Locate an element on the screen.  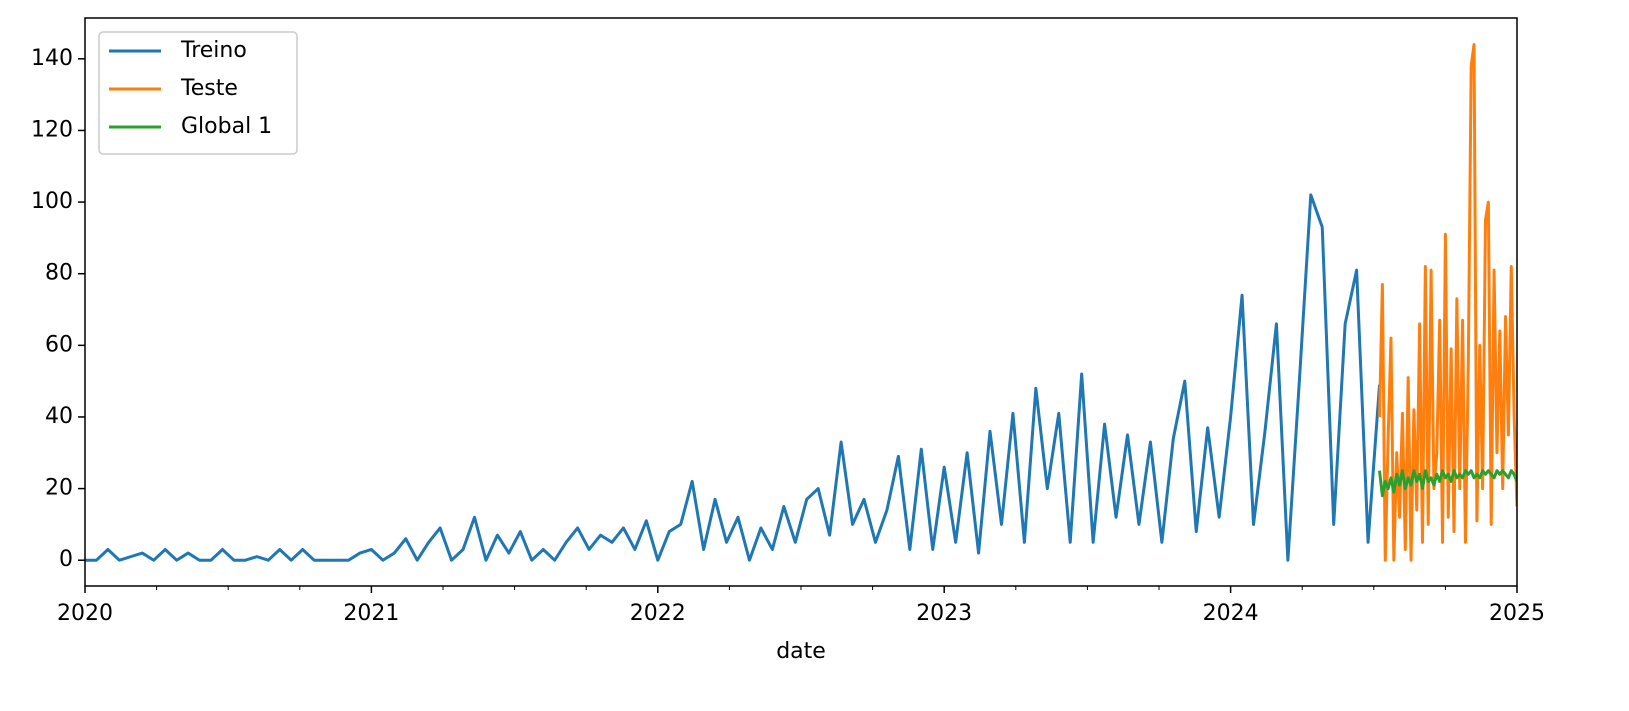
x-tick-label: 2024 is located at coordinates (1231, 613).